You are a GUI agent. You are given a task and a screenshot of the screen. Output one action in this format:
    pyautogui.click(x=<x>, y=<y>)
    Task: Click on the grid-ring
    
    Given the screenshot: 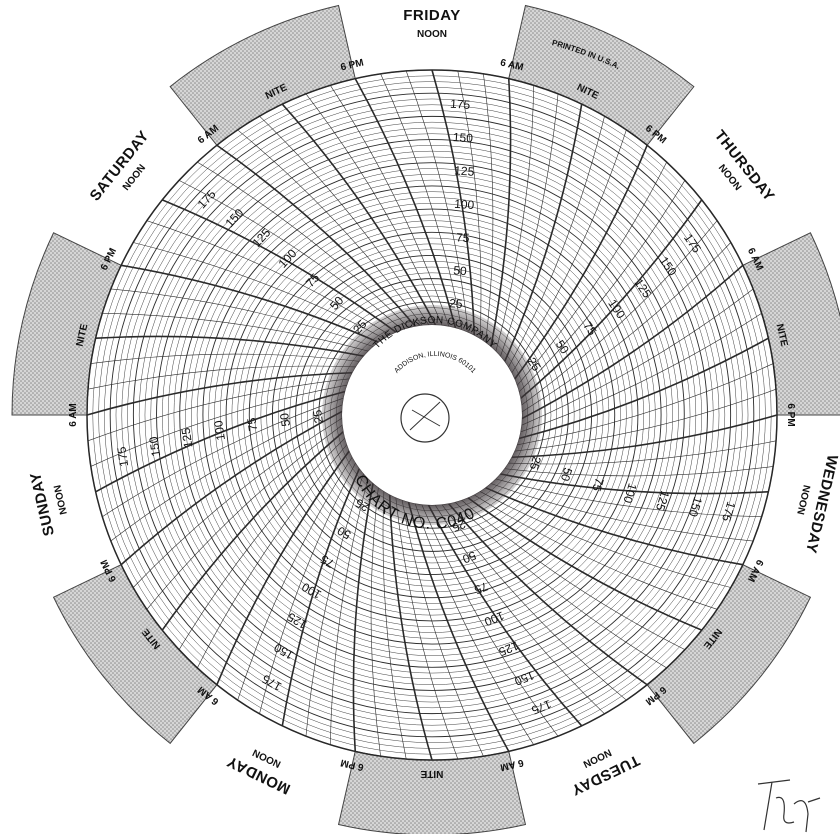 What is the action you would take?
    pyautogui.click(x=432, y=415)
    